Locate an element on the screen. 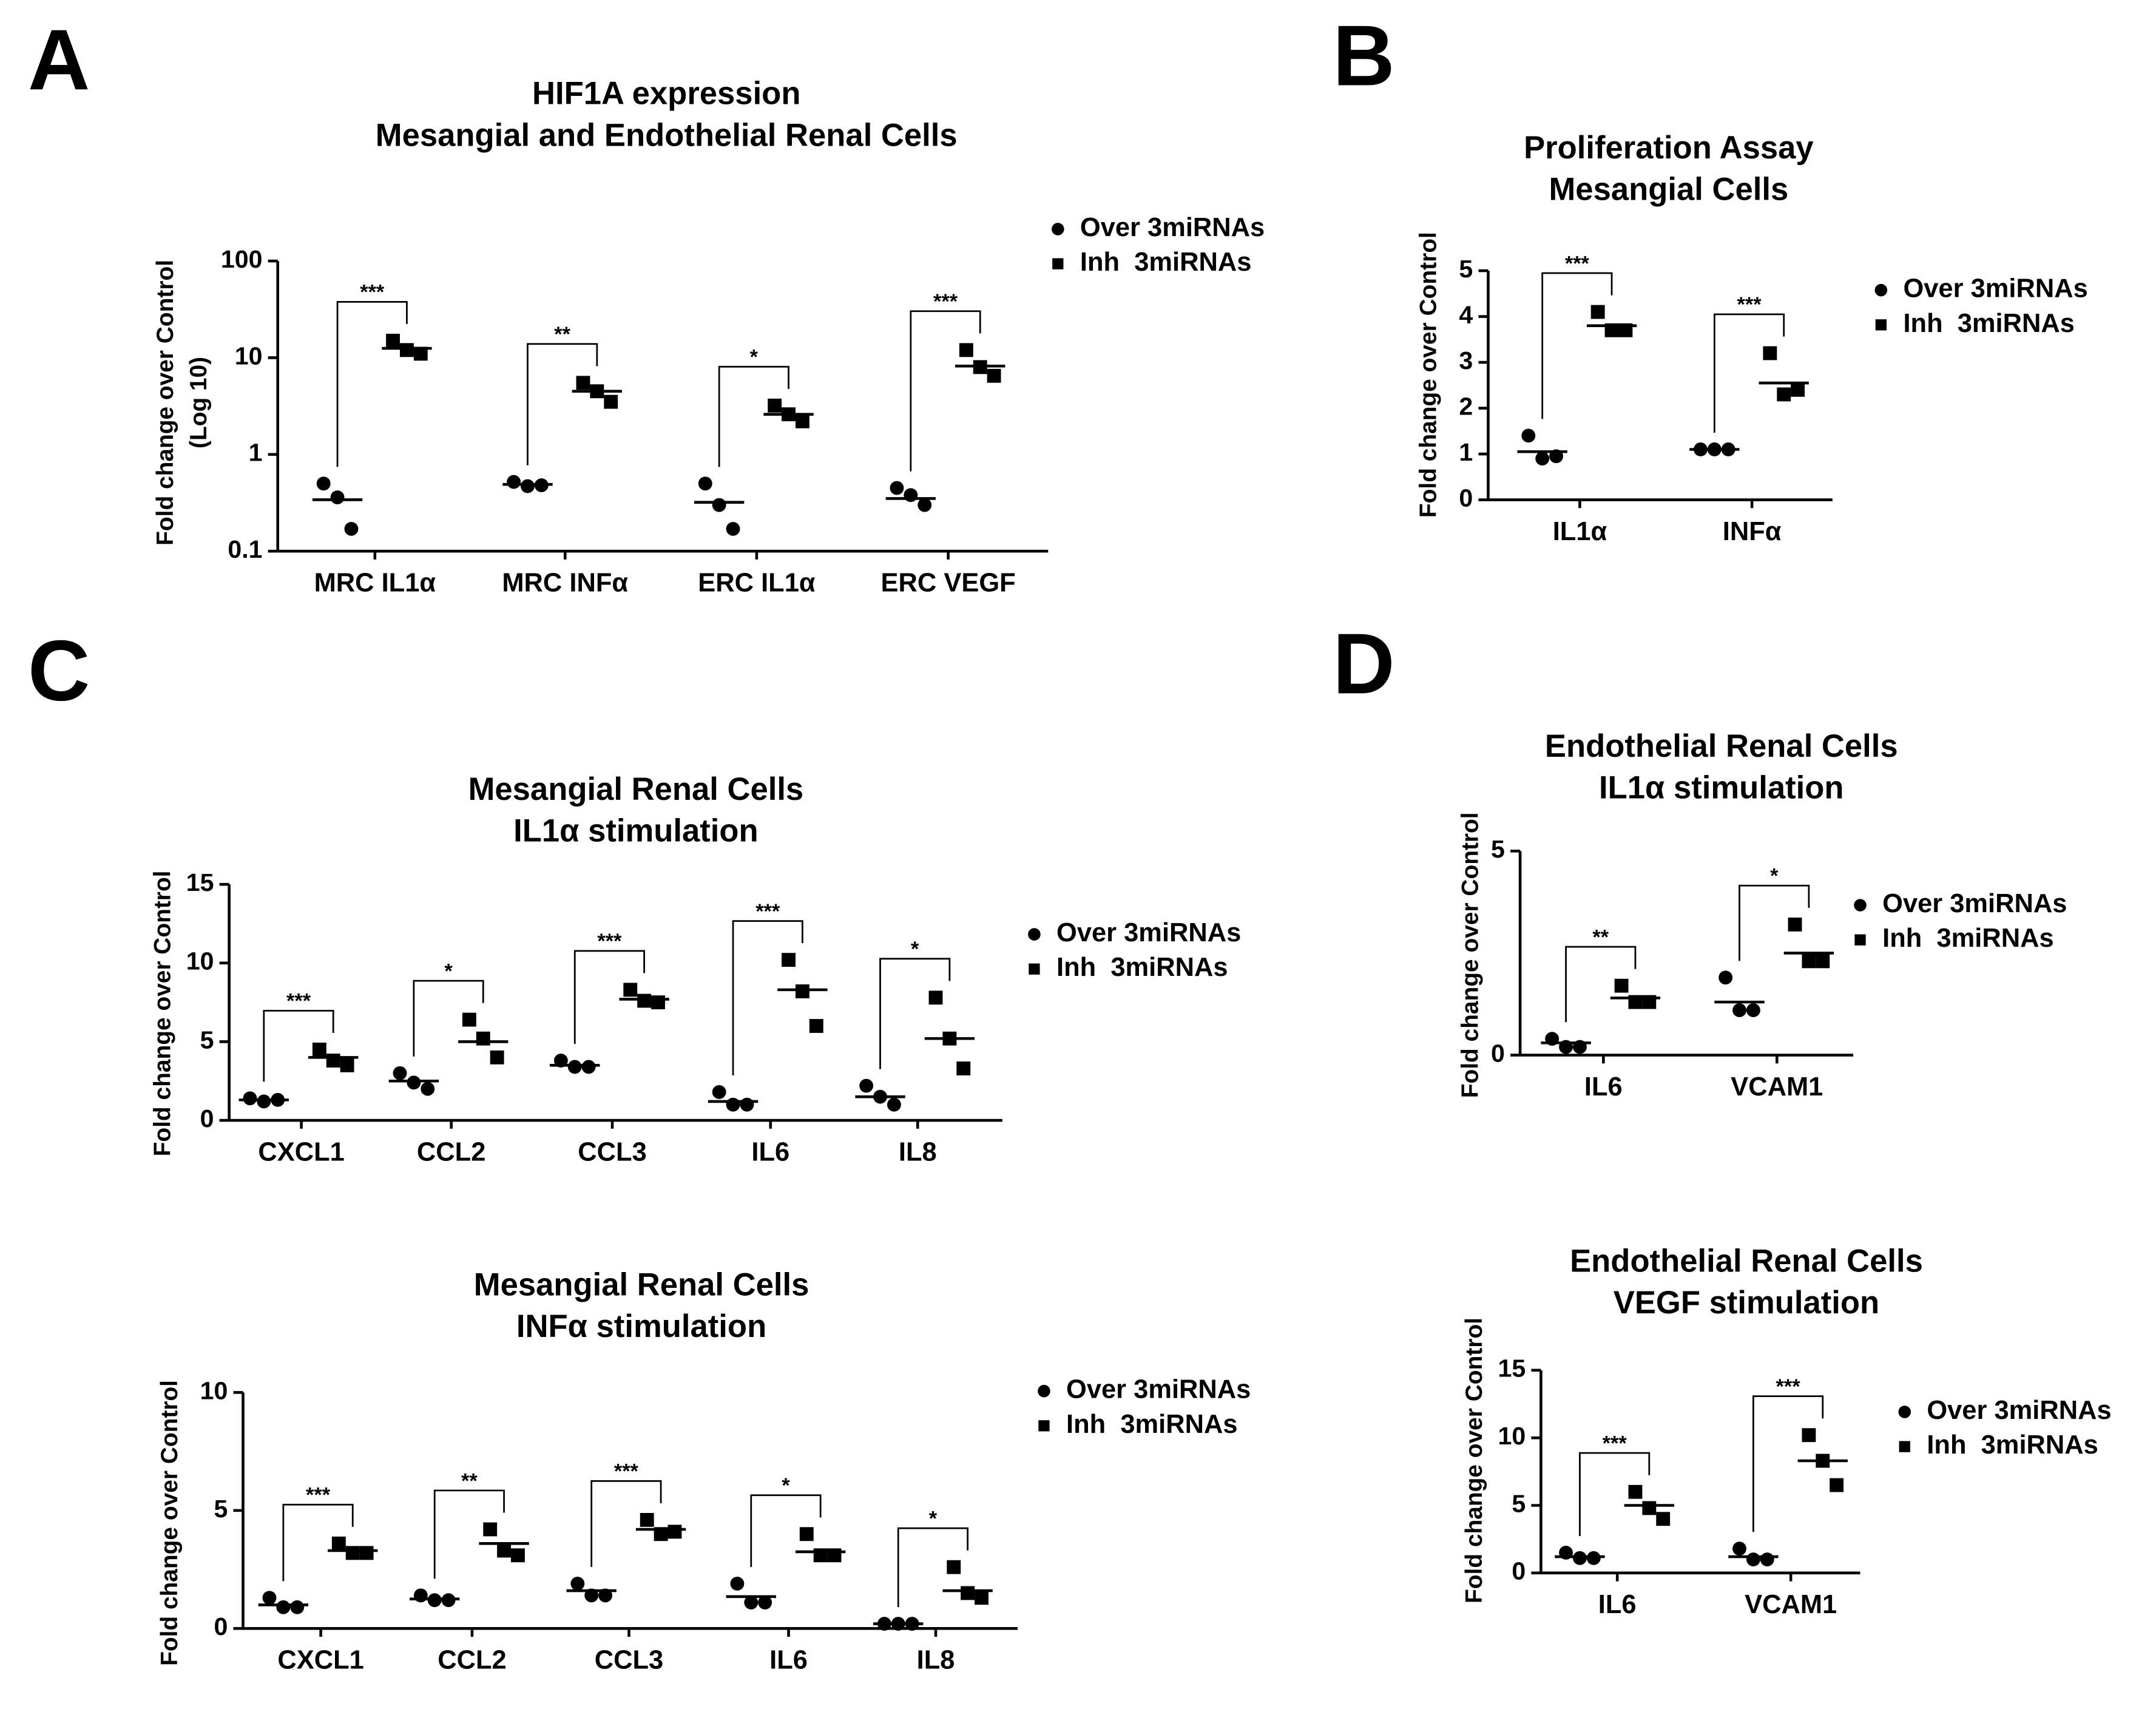 This screenshot has width=2156, height=1709. x-tick-label: VCAM1 is located at coordinates (1777, 1087).